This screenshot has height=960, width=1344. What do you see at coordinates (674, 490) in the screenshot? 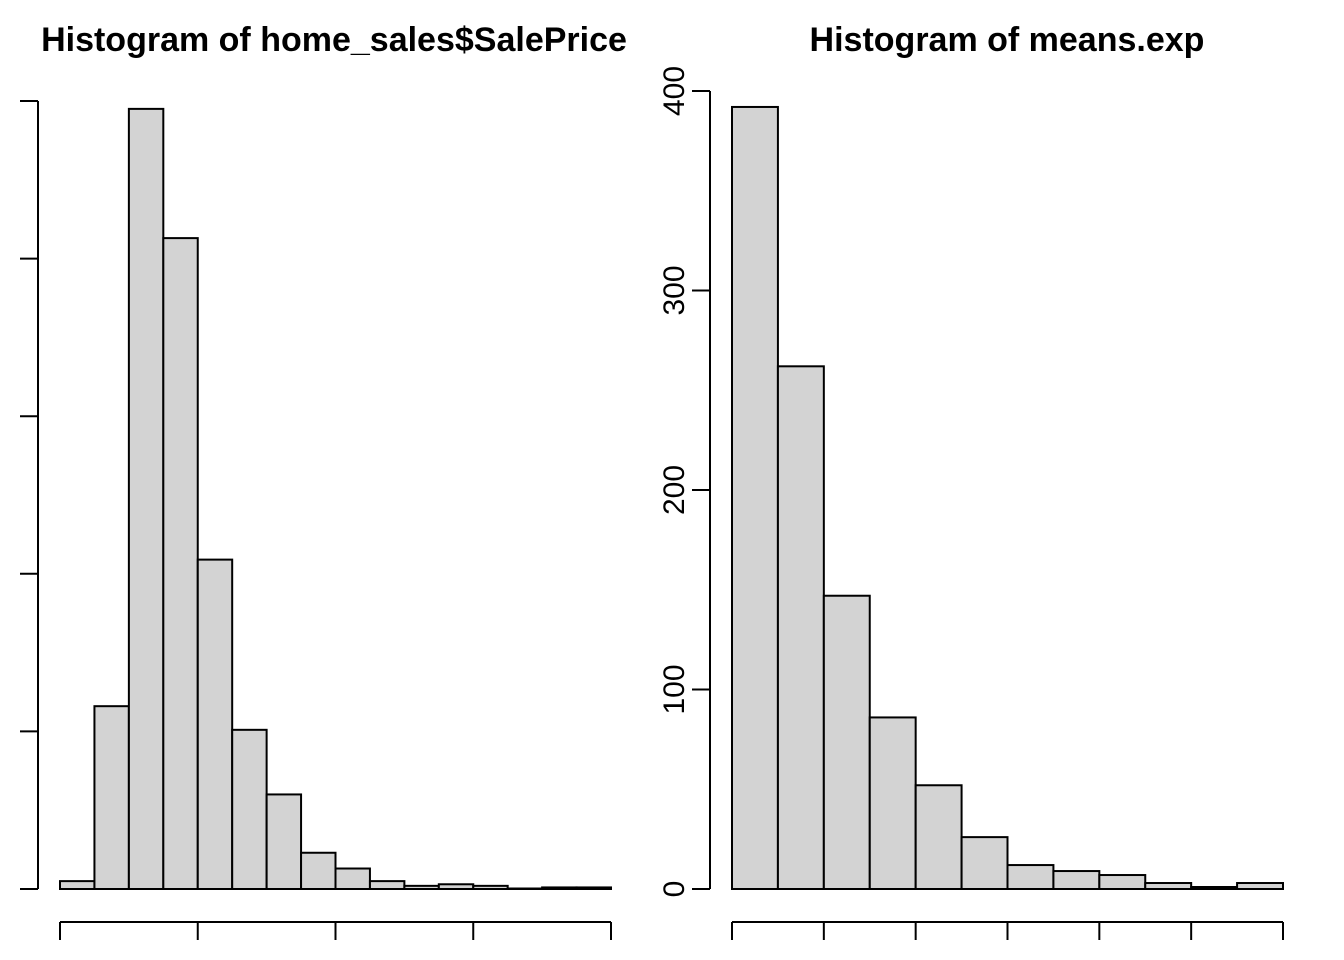
I see `y-axis-tick-label: 200` at bounding box center [674, 490].